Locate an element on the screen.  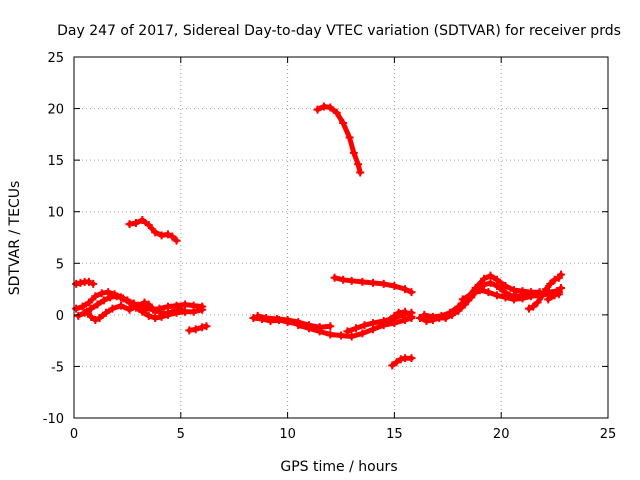
series-trace is located at coordinates (554, 293).